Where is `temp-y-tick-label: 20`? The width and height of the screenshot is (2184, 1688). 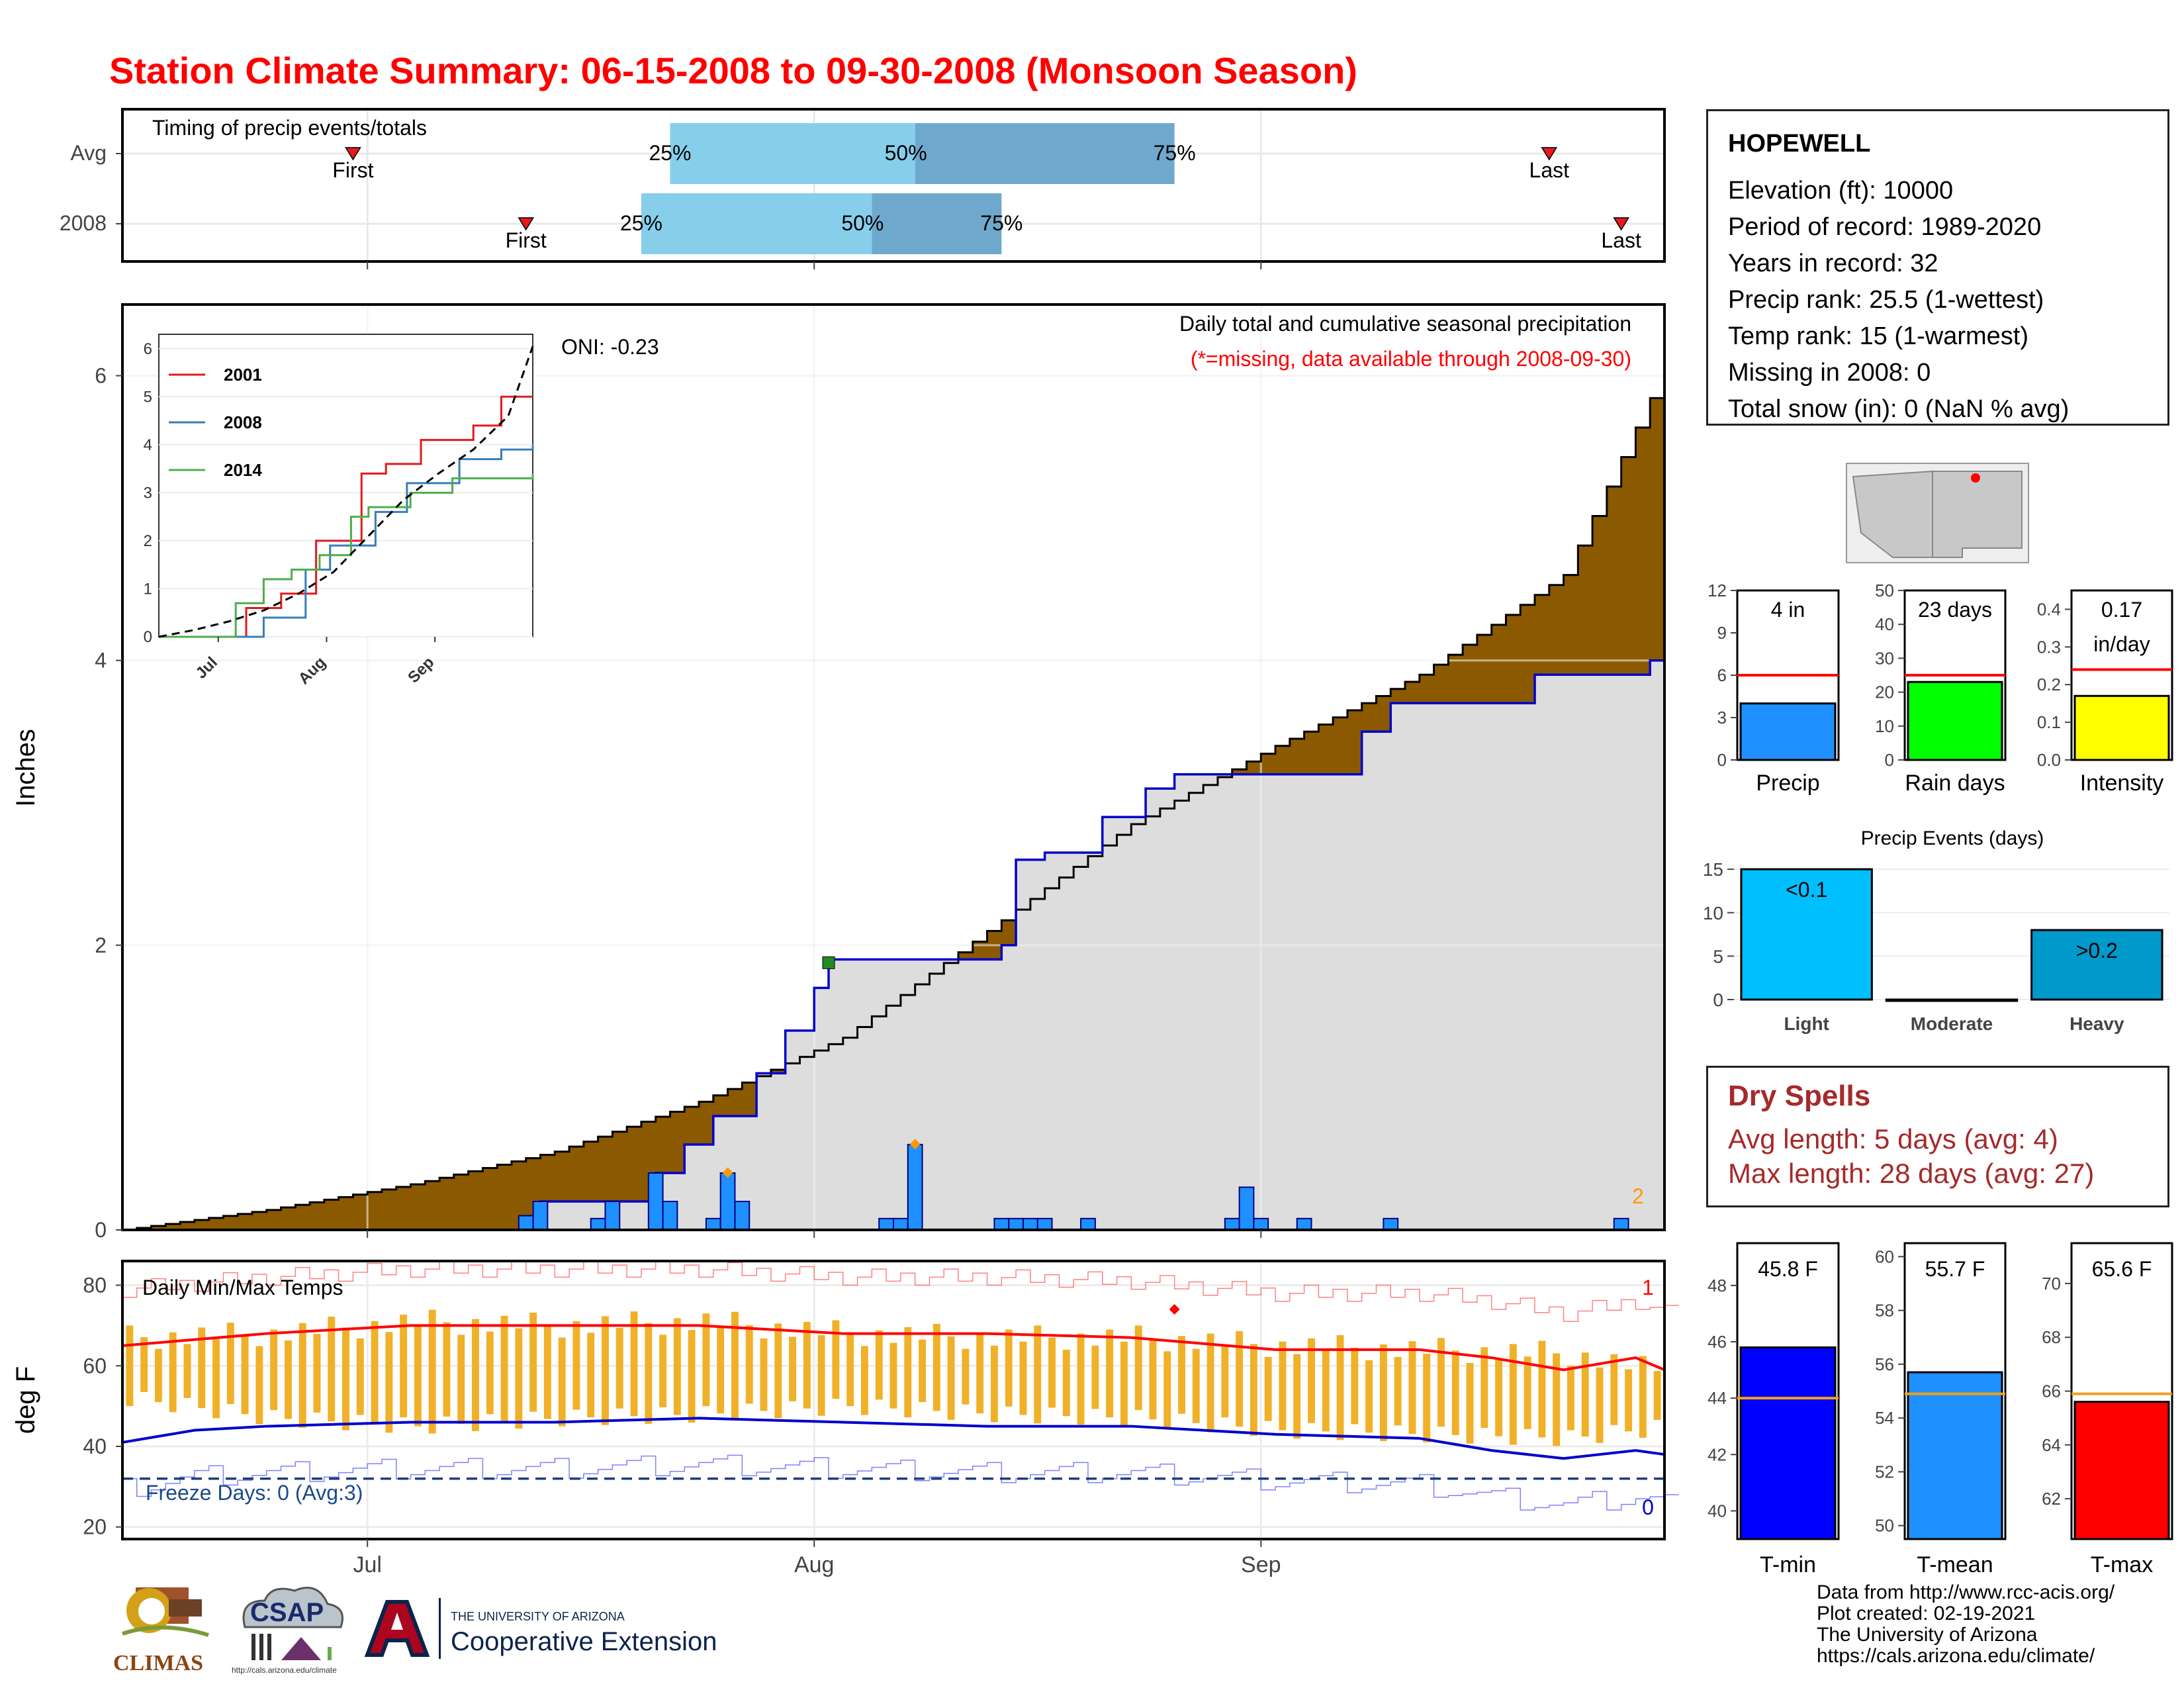 temp-y-tick-label: 20 is located at coordinates (95, 1527).